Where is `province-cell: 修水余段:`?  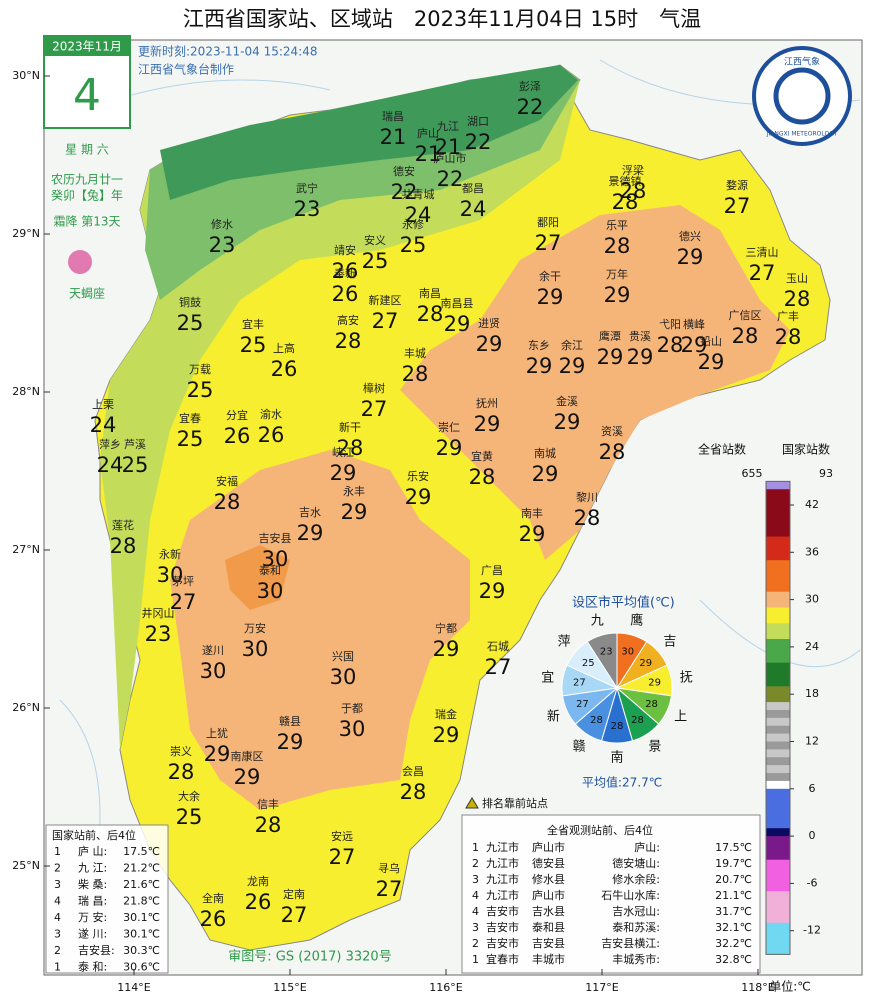 province-cell: 修水余段: is located at coordinates (636, 879).